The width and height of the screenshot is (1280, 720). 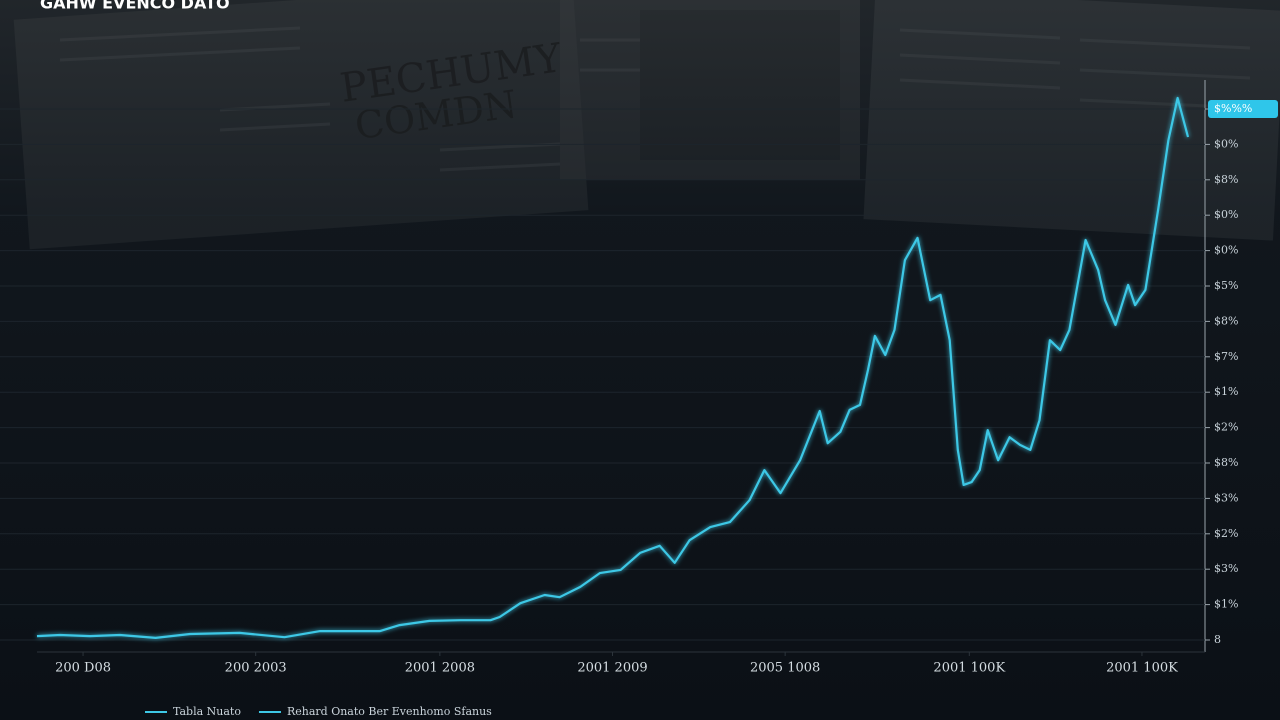 What do you see at coordinates (612, 668) in the screenshot?
I see `x-tick-label: 2001 2009` at bounding box center [612, 668].